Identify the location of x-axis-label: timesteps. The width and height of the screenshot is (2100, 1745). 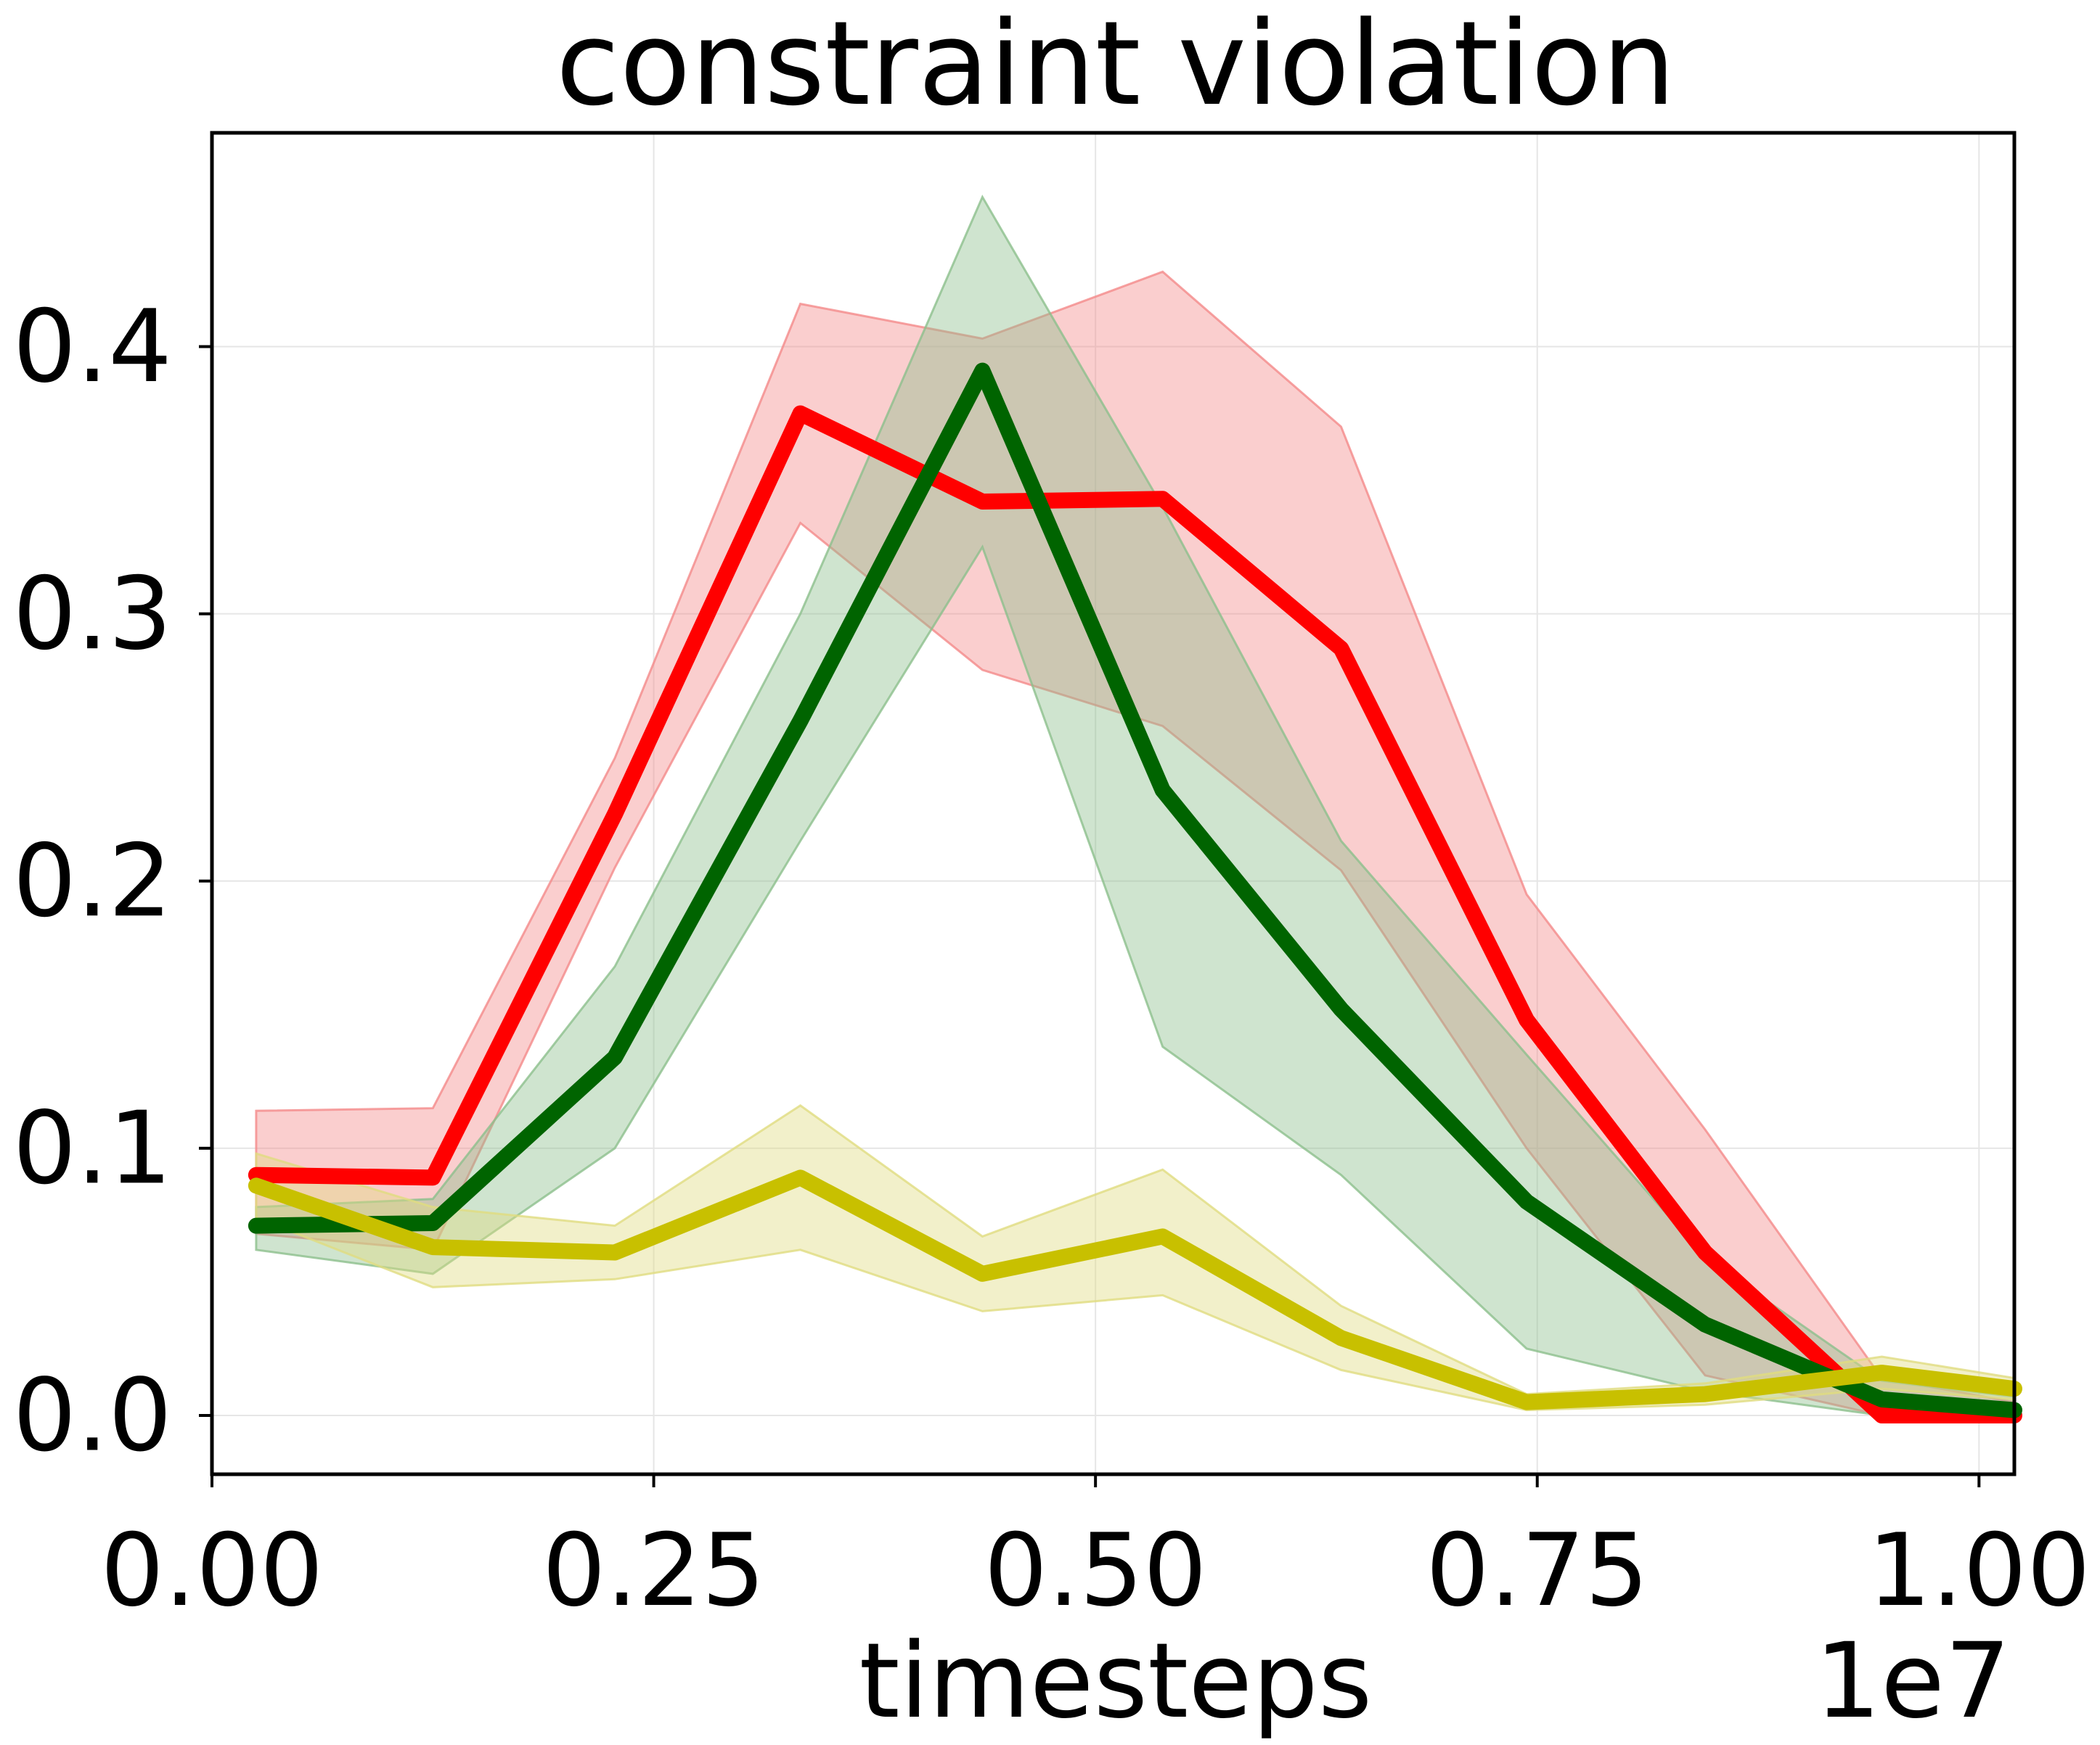
(1116, 1681).